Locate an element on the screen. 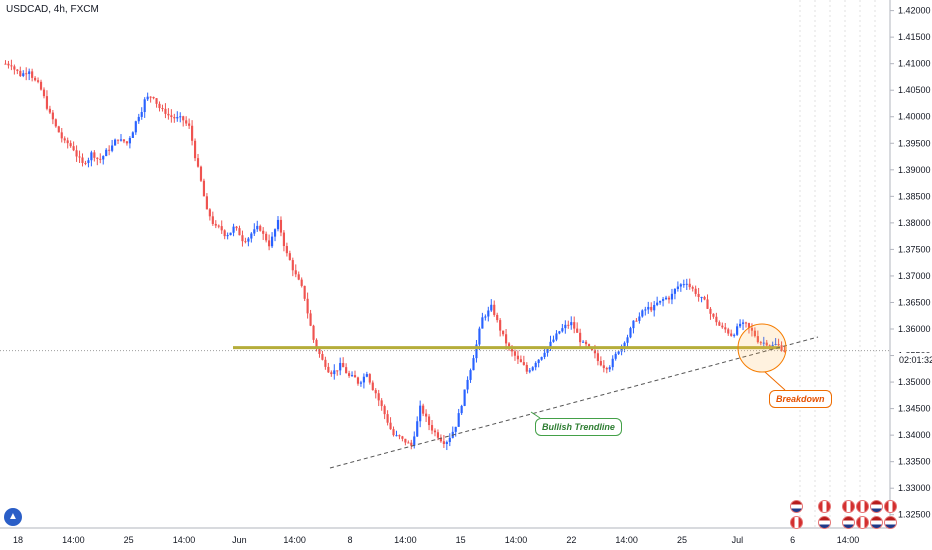 This screenshot has height=550, width=932. time-tick-label: Jul is located at coordinates (738, 540).